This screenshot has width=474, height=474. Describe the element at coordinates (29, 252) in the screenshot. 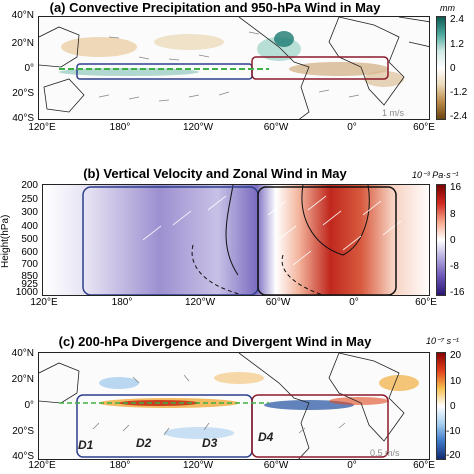

I see `panel-b-ytick: 600` at that location.